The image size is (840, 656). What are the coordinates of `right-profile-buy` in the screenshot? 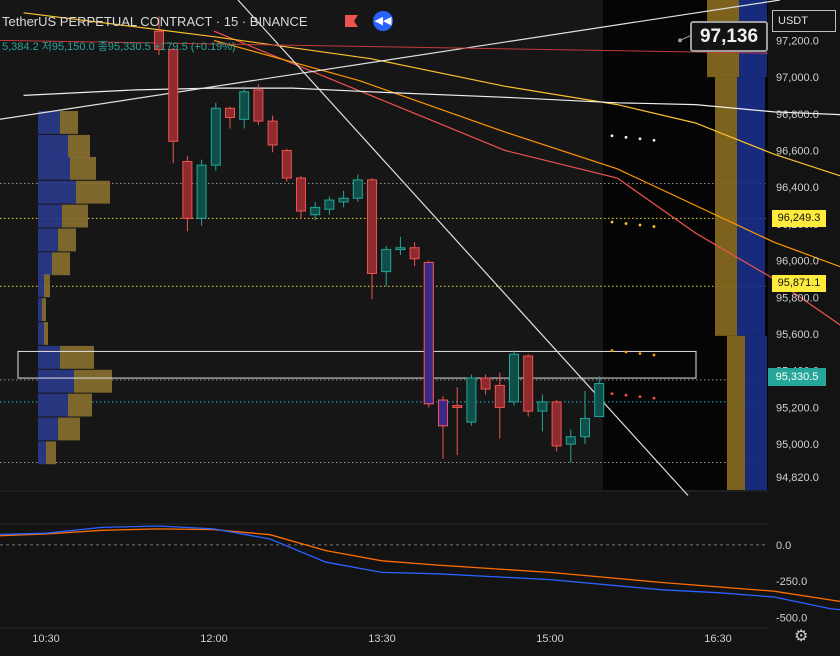 It's located at (756, 412).